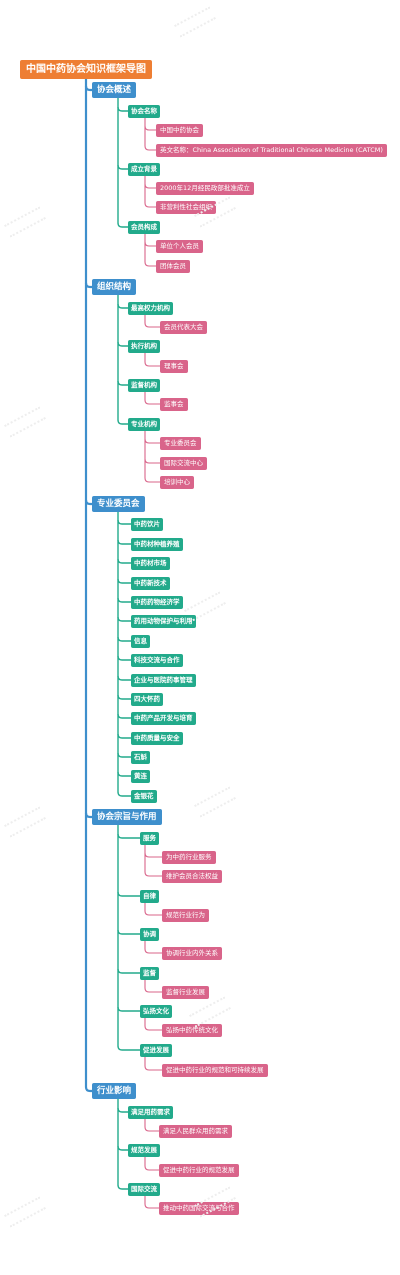 The width and height of the screenshot is (400, 1275). What do you see at coordinates (86, 69) in the screenshot?
I see `root-topic: 中国中药协会知识框架导图` at bounding box center [86, 69].